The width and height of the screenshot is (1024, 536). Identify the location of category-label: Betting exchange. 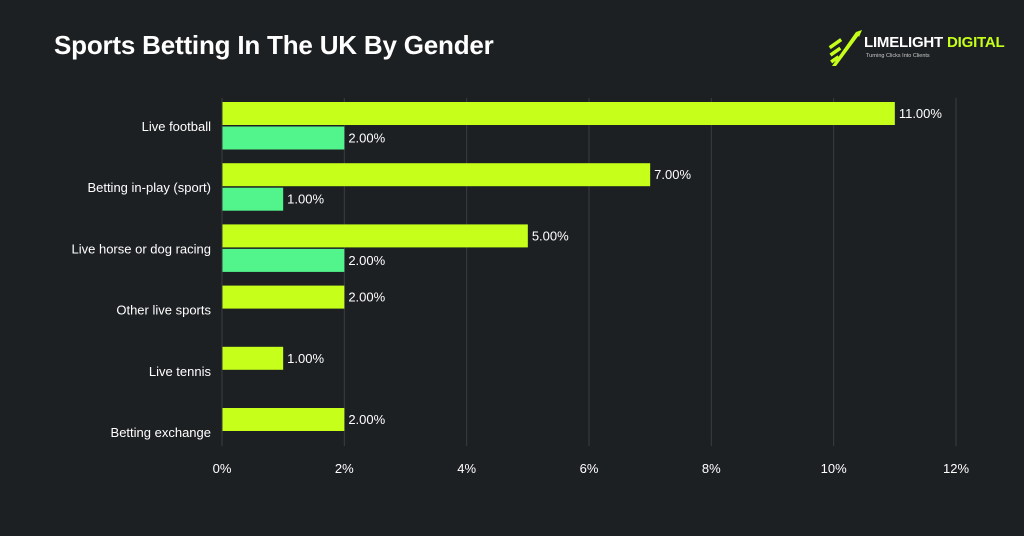
(161, 432).